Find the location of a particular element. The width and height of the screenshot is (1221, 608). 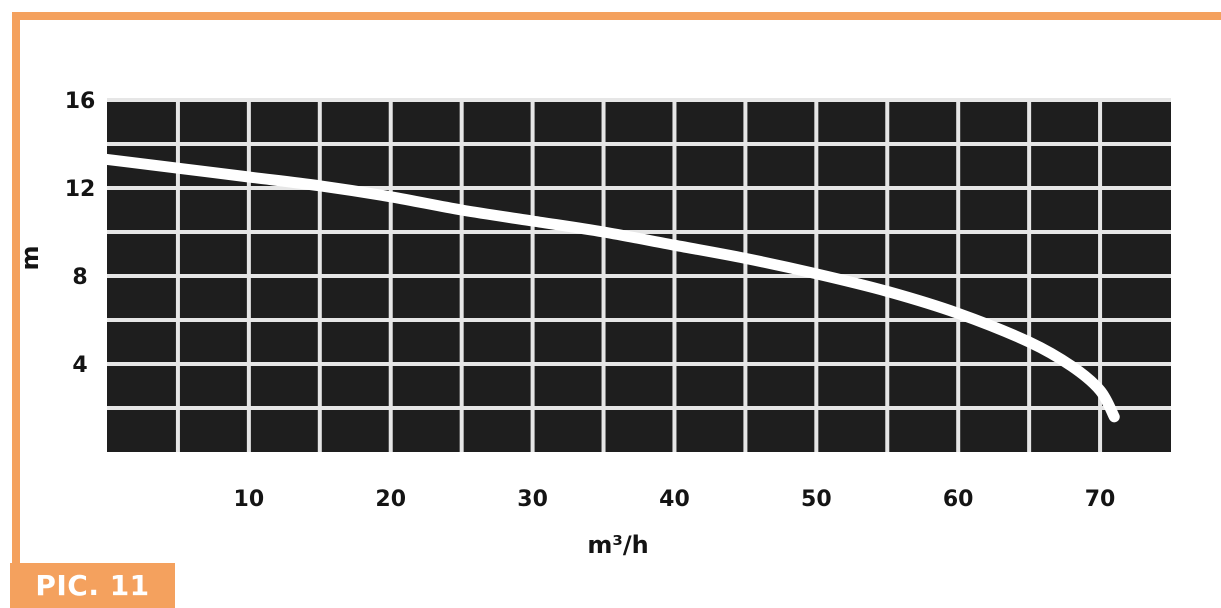

y-tick-label: 4 is located at coordinates (79, 365).